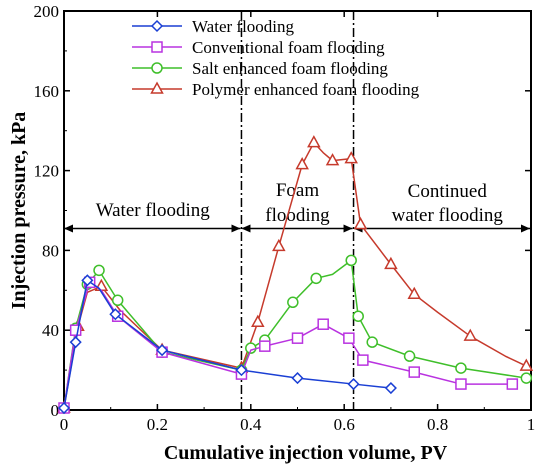 The width and height of the screenshot is (550, 466). What do you see at coordinates (306, 453) in the screenshot?
I see `x-axis-title: Cumulative injection volume, PV` at bounding box center [306, 453].